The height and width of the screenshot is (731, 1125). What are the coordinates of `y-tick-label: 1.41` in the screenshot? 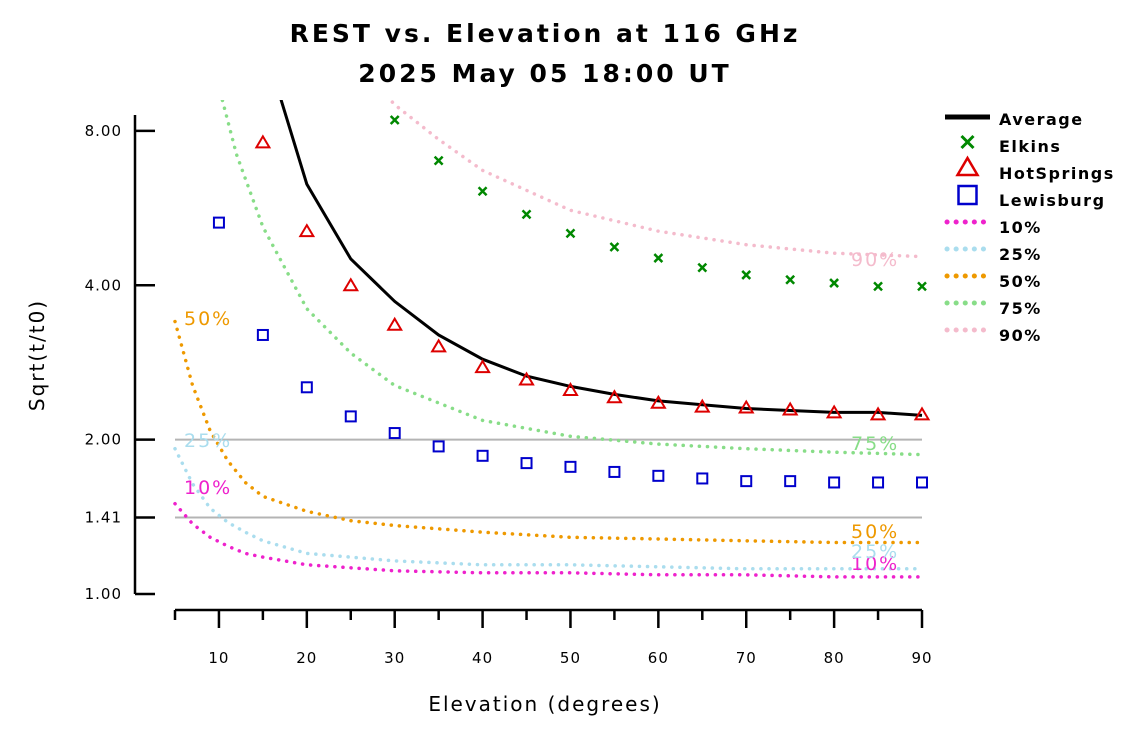 It's located at (103, 517).